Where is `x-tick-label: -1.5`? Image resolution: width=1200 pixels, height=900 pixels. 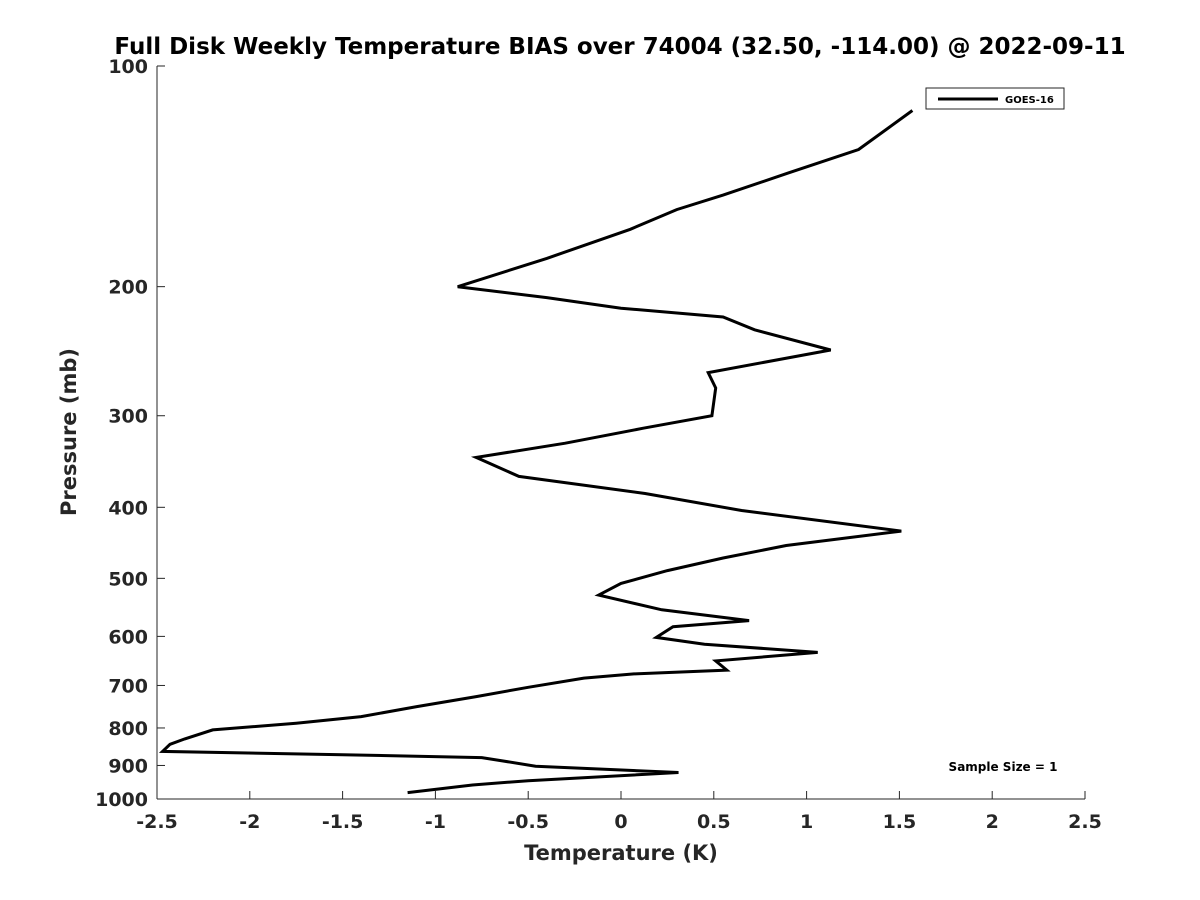
x-tick-label: -1.5 is located at coordinates (343, 822).